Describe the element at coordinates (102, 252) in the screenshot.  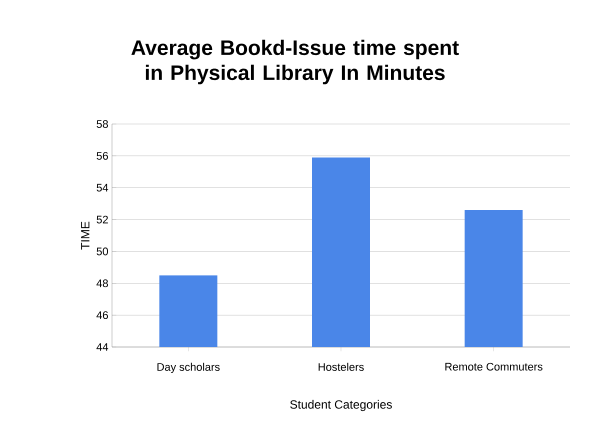
I see `y-tick-label: 50` at that location.